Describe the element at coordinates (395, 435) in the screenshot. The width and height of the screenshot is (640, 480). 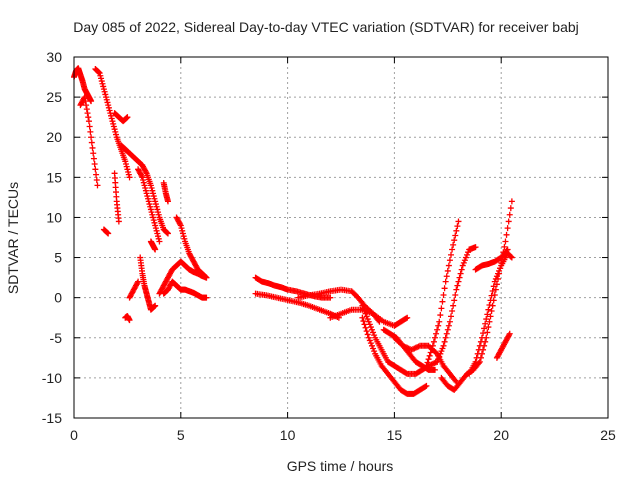
I see `x-tick-label: 15` at that location.